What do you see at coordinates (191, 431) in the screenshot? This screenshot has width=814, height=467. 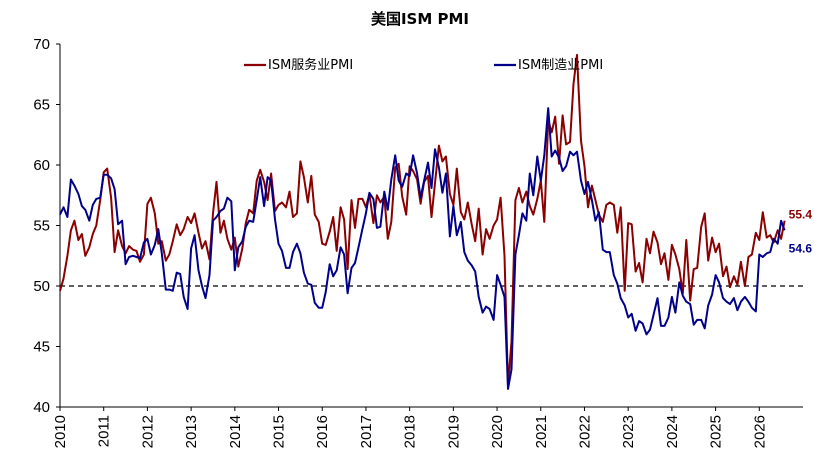 I see `x-tick-label: 2013` at bounding box center [191, 431].